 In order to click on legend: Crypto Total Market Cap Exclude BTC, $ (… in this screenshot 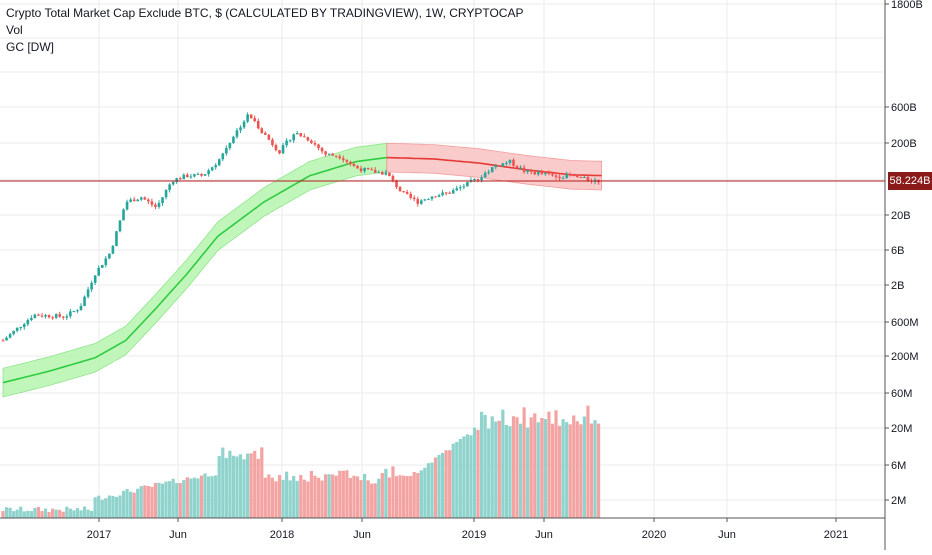, I will do `click(264, 30)`.